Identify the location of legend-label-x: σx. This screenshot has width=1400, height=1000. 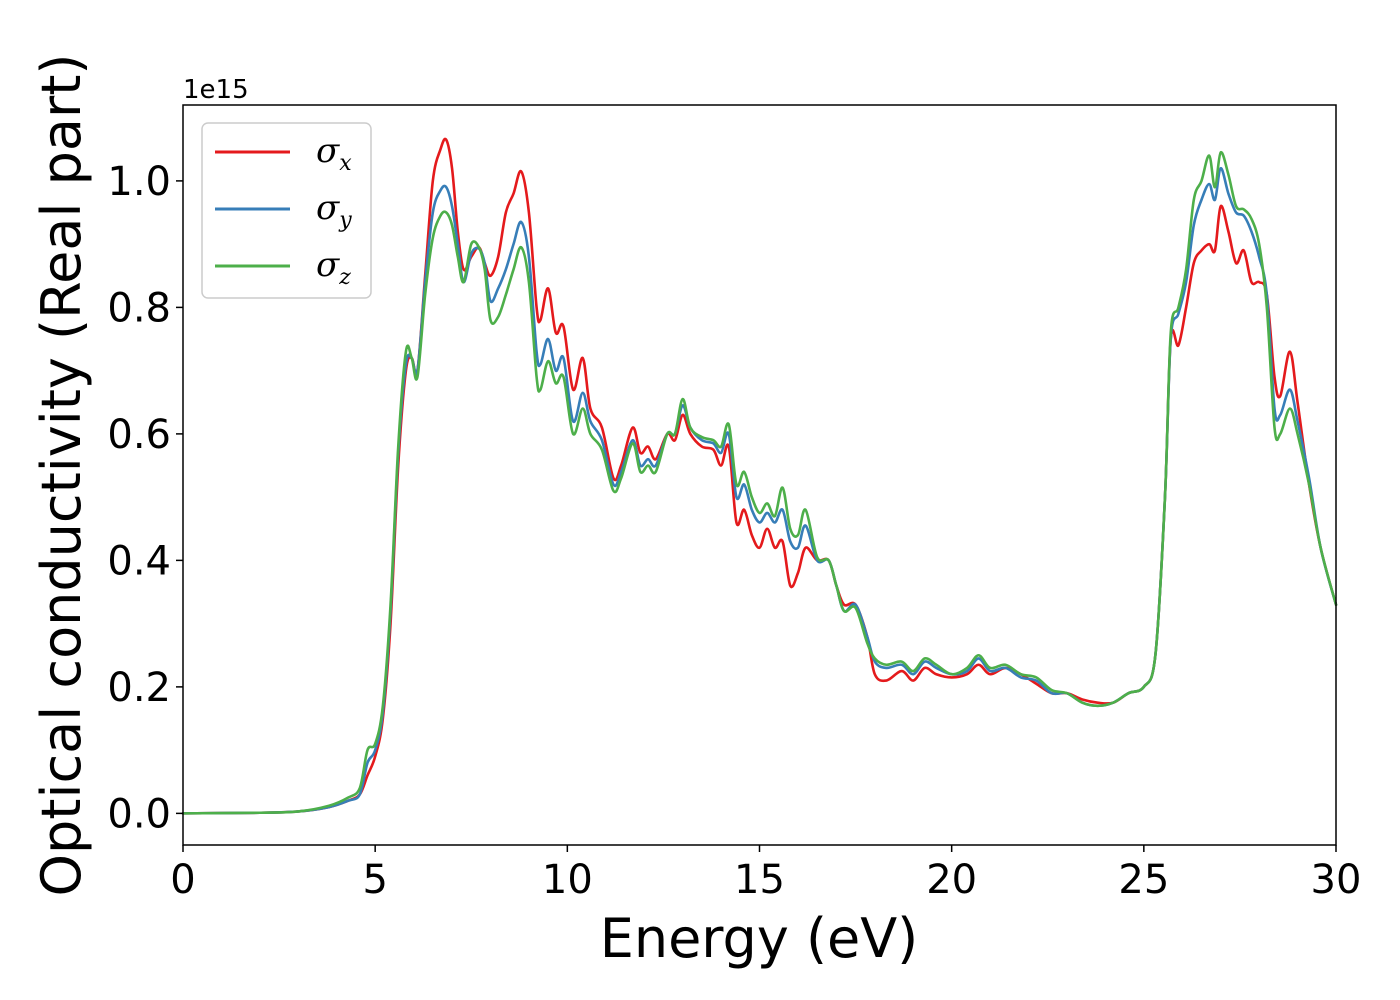
(334, 153).